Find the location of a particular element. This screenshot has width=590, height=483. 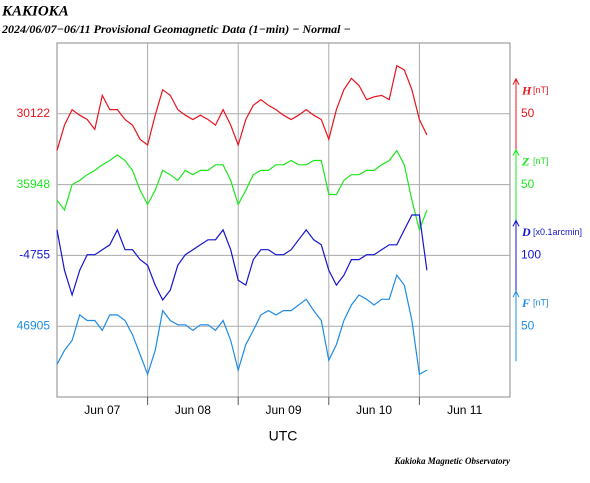

x-tick-label: Jun 09 is located at coordinates (283, 410).